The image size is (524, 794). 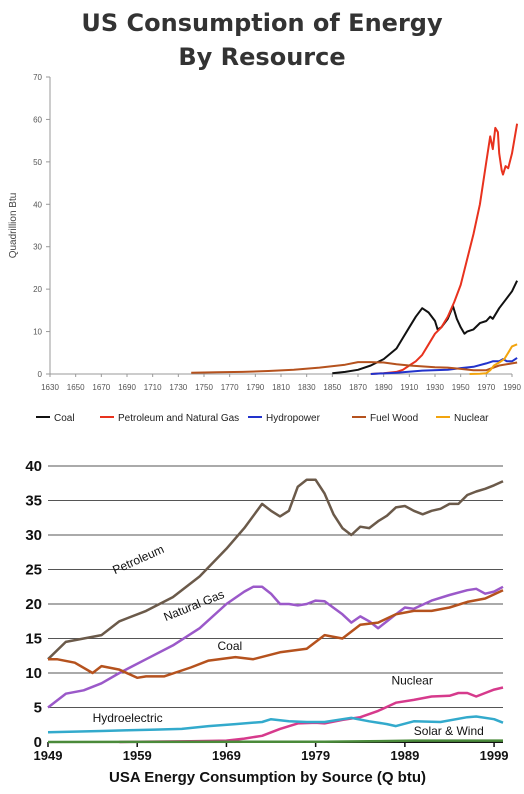 I want to click on legend-label-hydropower: Hydropower, so click(x=293, y=418).